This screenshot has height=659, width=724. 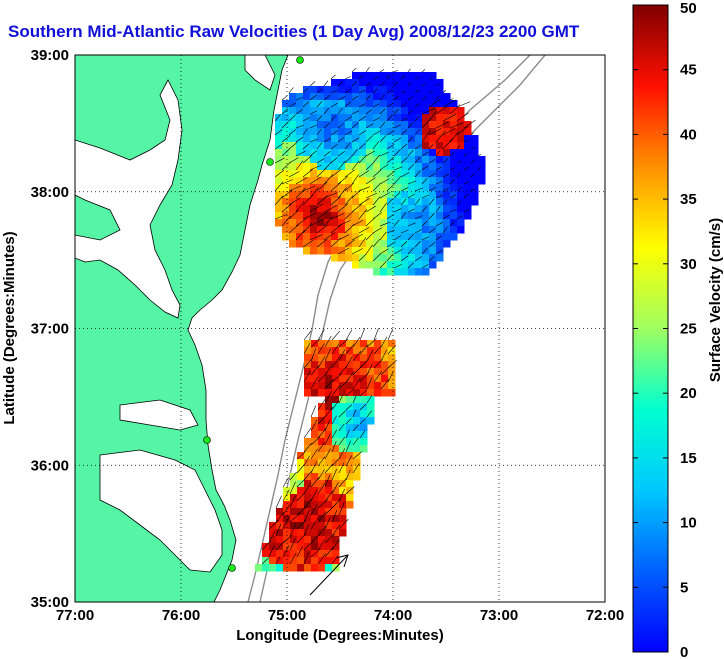 I want to click on x-tick-label: 77:00, so click(x=75, y=615).